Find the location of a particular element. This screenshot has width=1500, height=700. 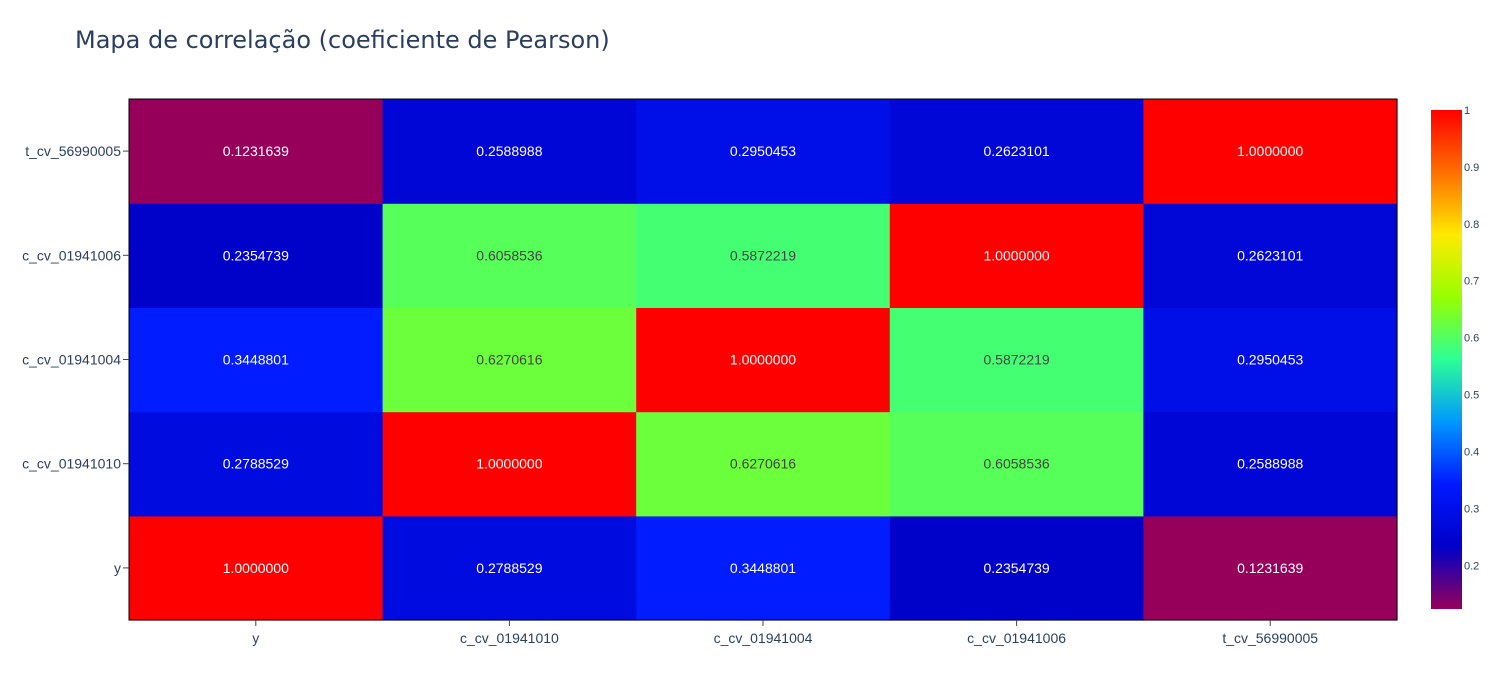

cell-value-label-4-1: 0.2588988 is located at coordinates (509, 151).